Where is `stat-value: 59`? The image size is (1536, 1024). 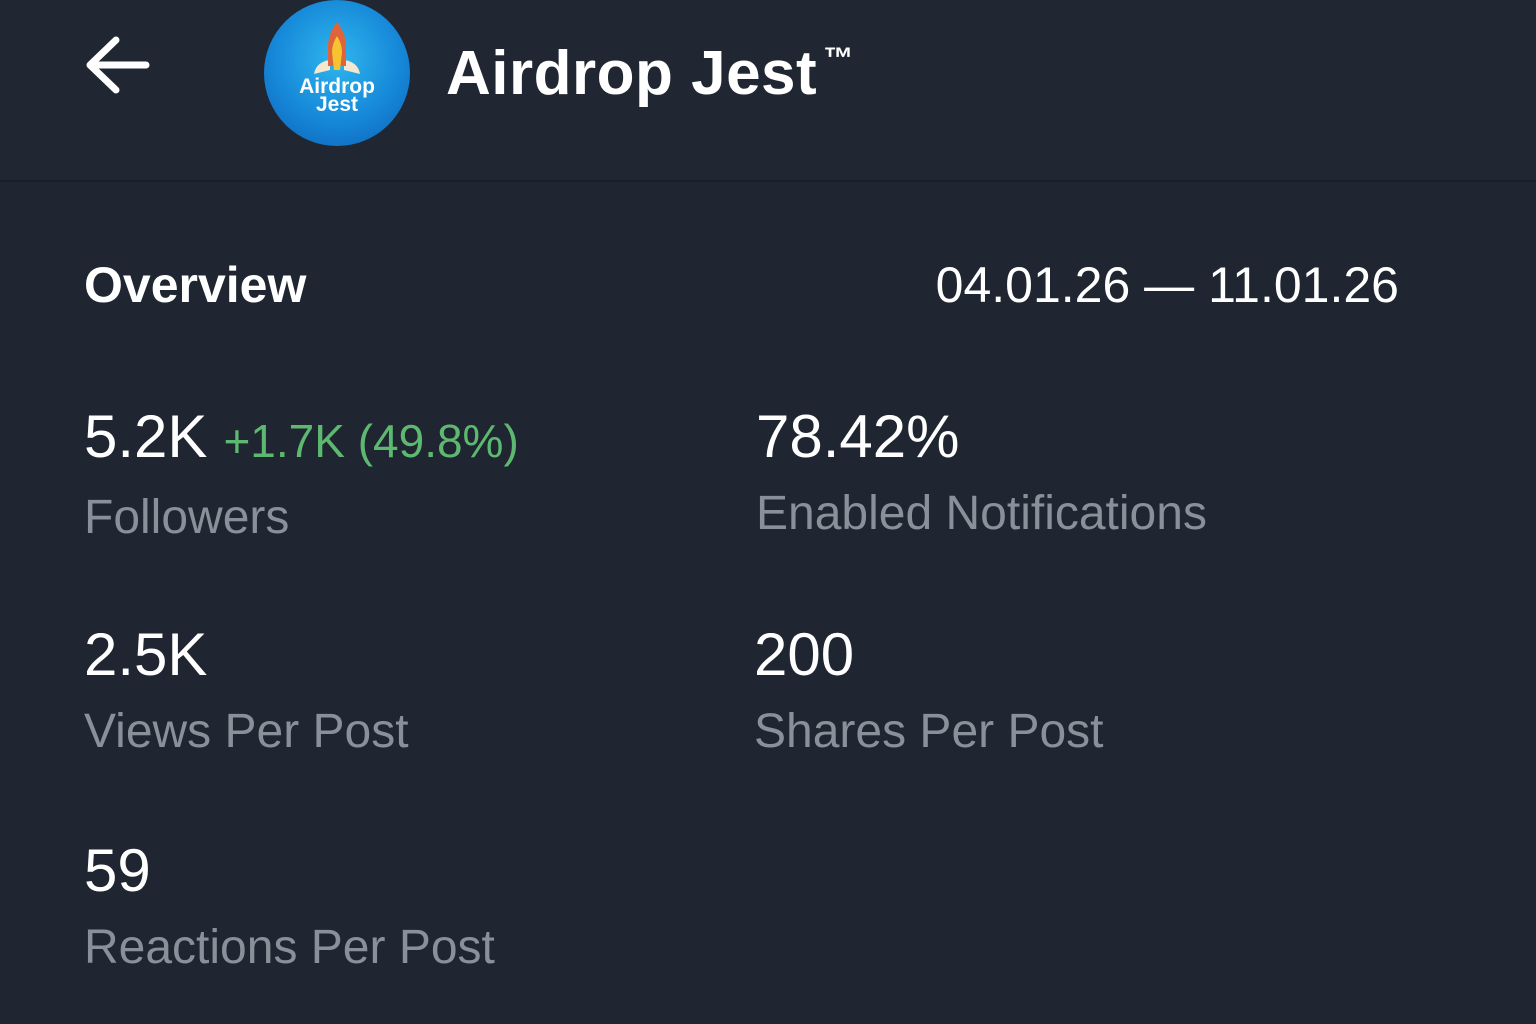 stat-value: 59 is located at coordinates (117, 870).